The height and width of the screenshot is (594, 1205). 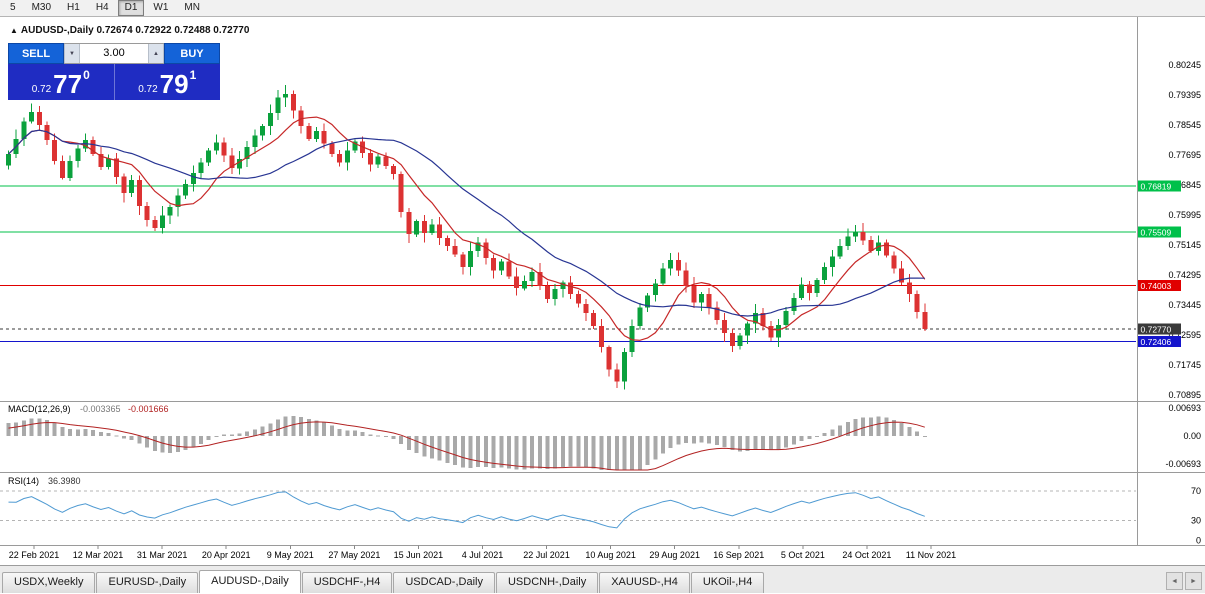 What do you see at coordinates (866, 555) in the screenshot?
I see `svg-text: 24 Oct 2021` at bounding box center [866, 555].